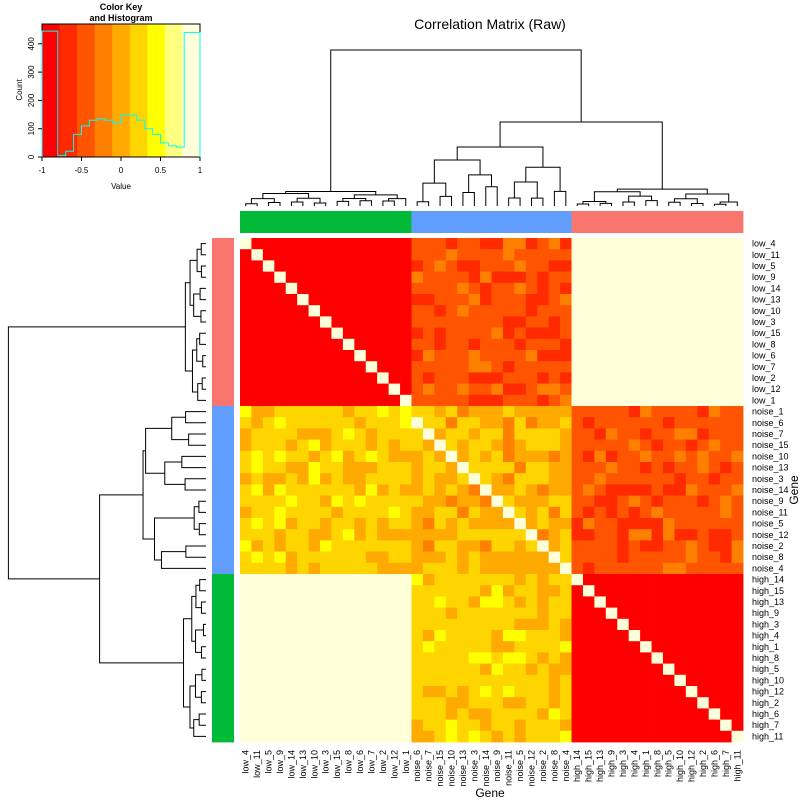  Describe the element at coordinates (440, 768) in the screenshot. I see `column-label: noise_15` at that location.